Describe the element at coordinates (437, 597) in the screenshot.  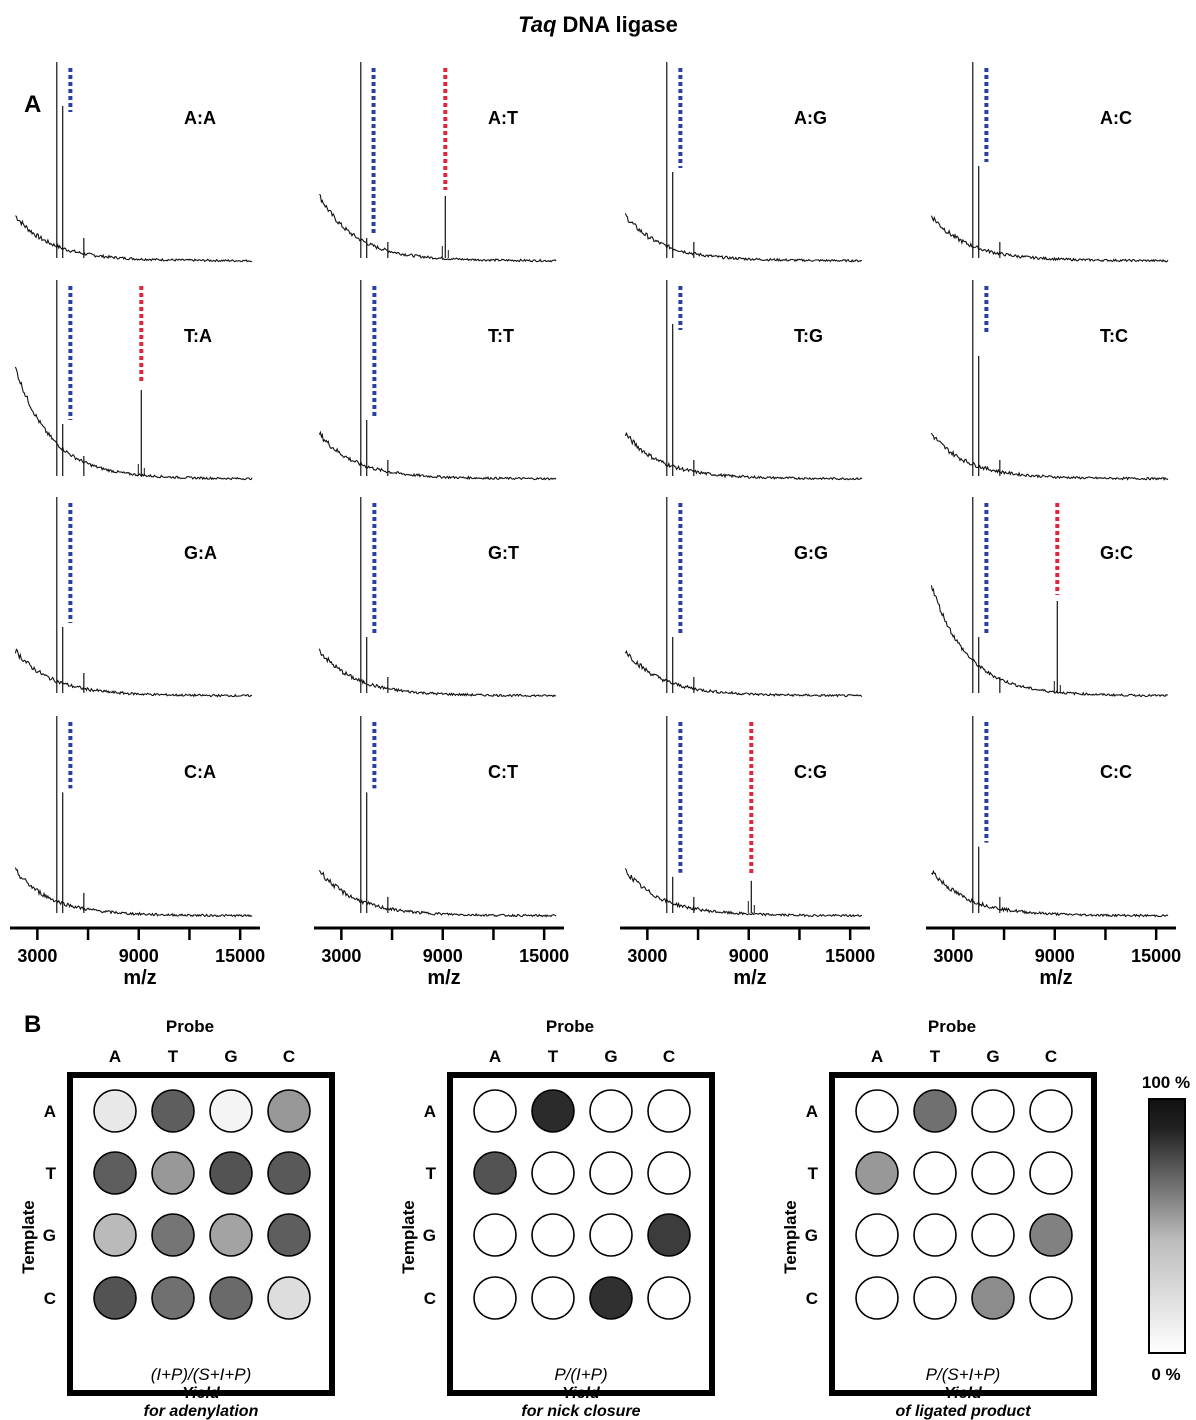
I see `spectrum-g-t: G:T` at that location.